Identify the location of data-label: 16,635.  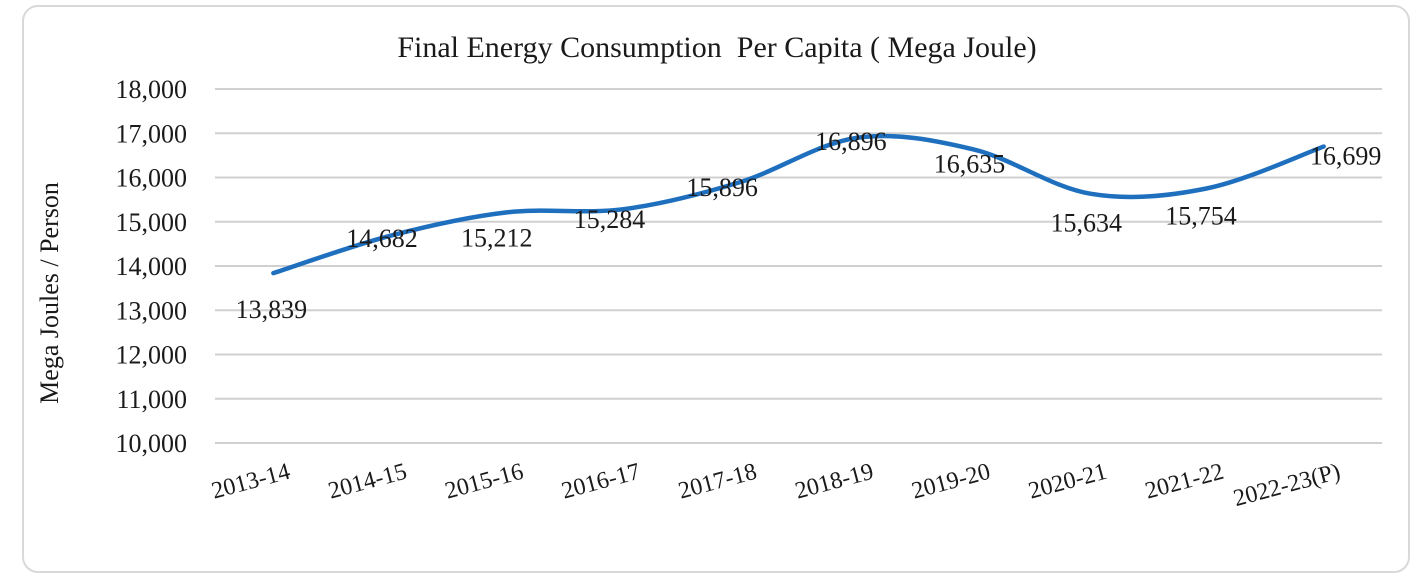
(970, 163).